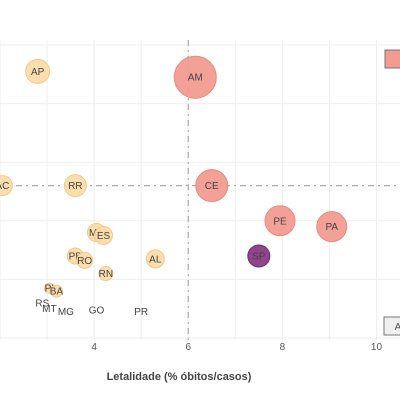  I want to click on bubble-label-rn: RN, so click(106, 274).